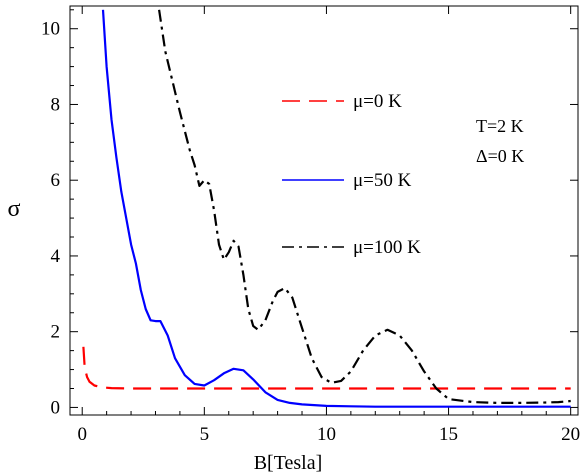  I want to click on annotation-gap: Δ=0 K, so click(500, 156).